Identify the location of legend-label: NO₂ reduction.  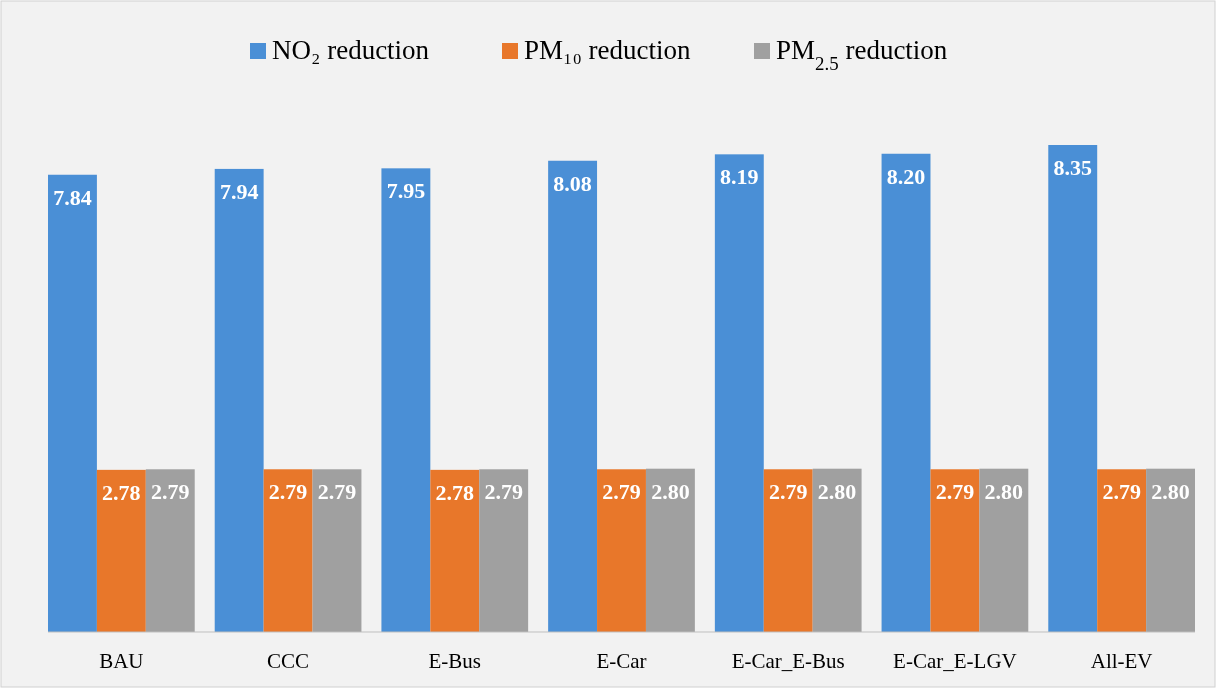
(351, 50).